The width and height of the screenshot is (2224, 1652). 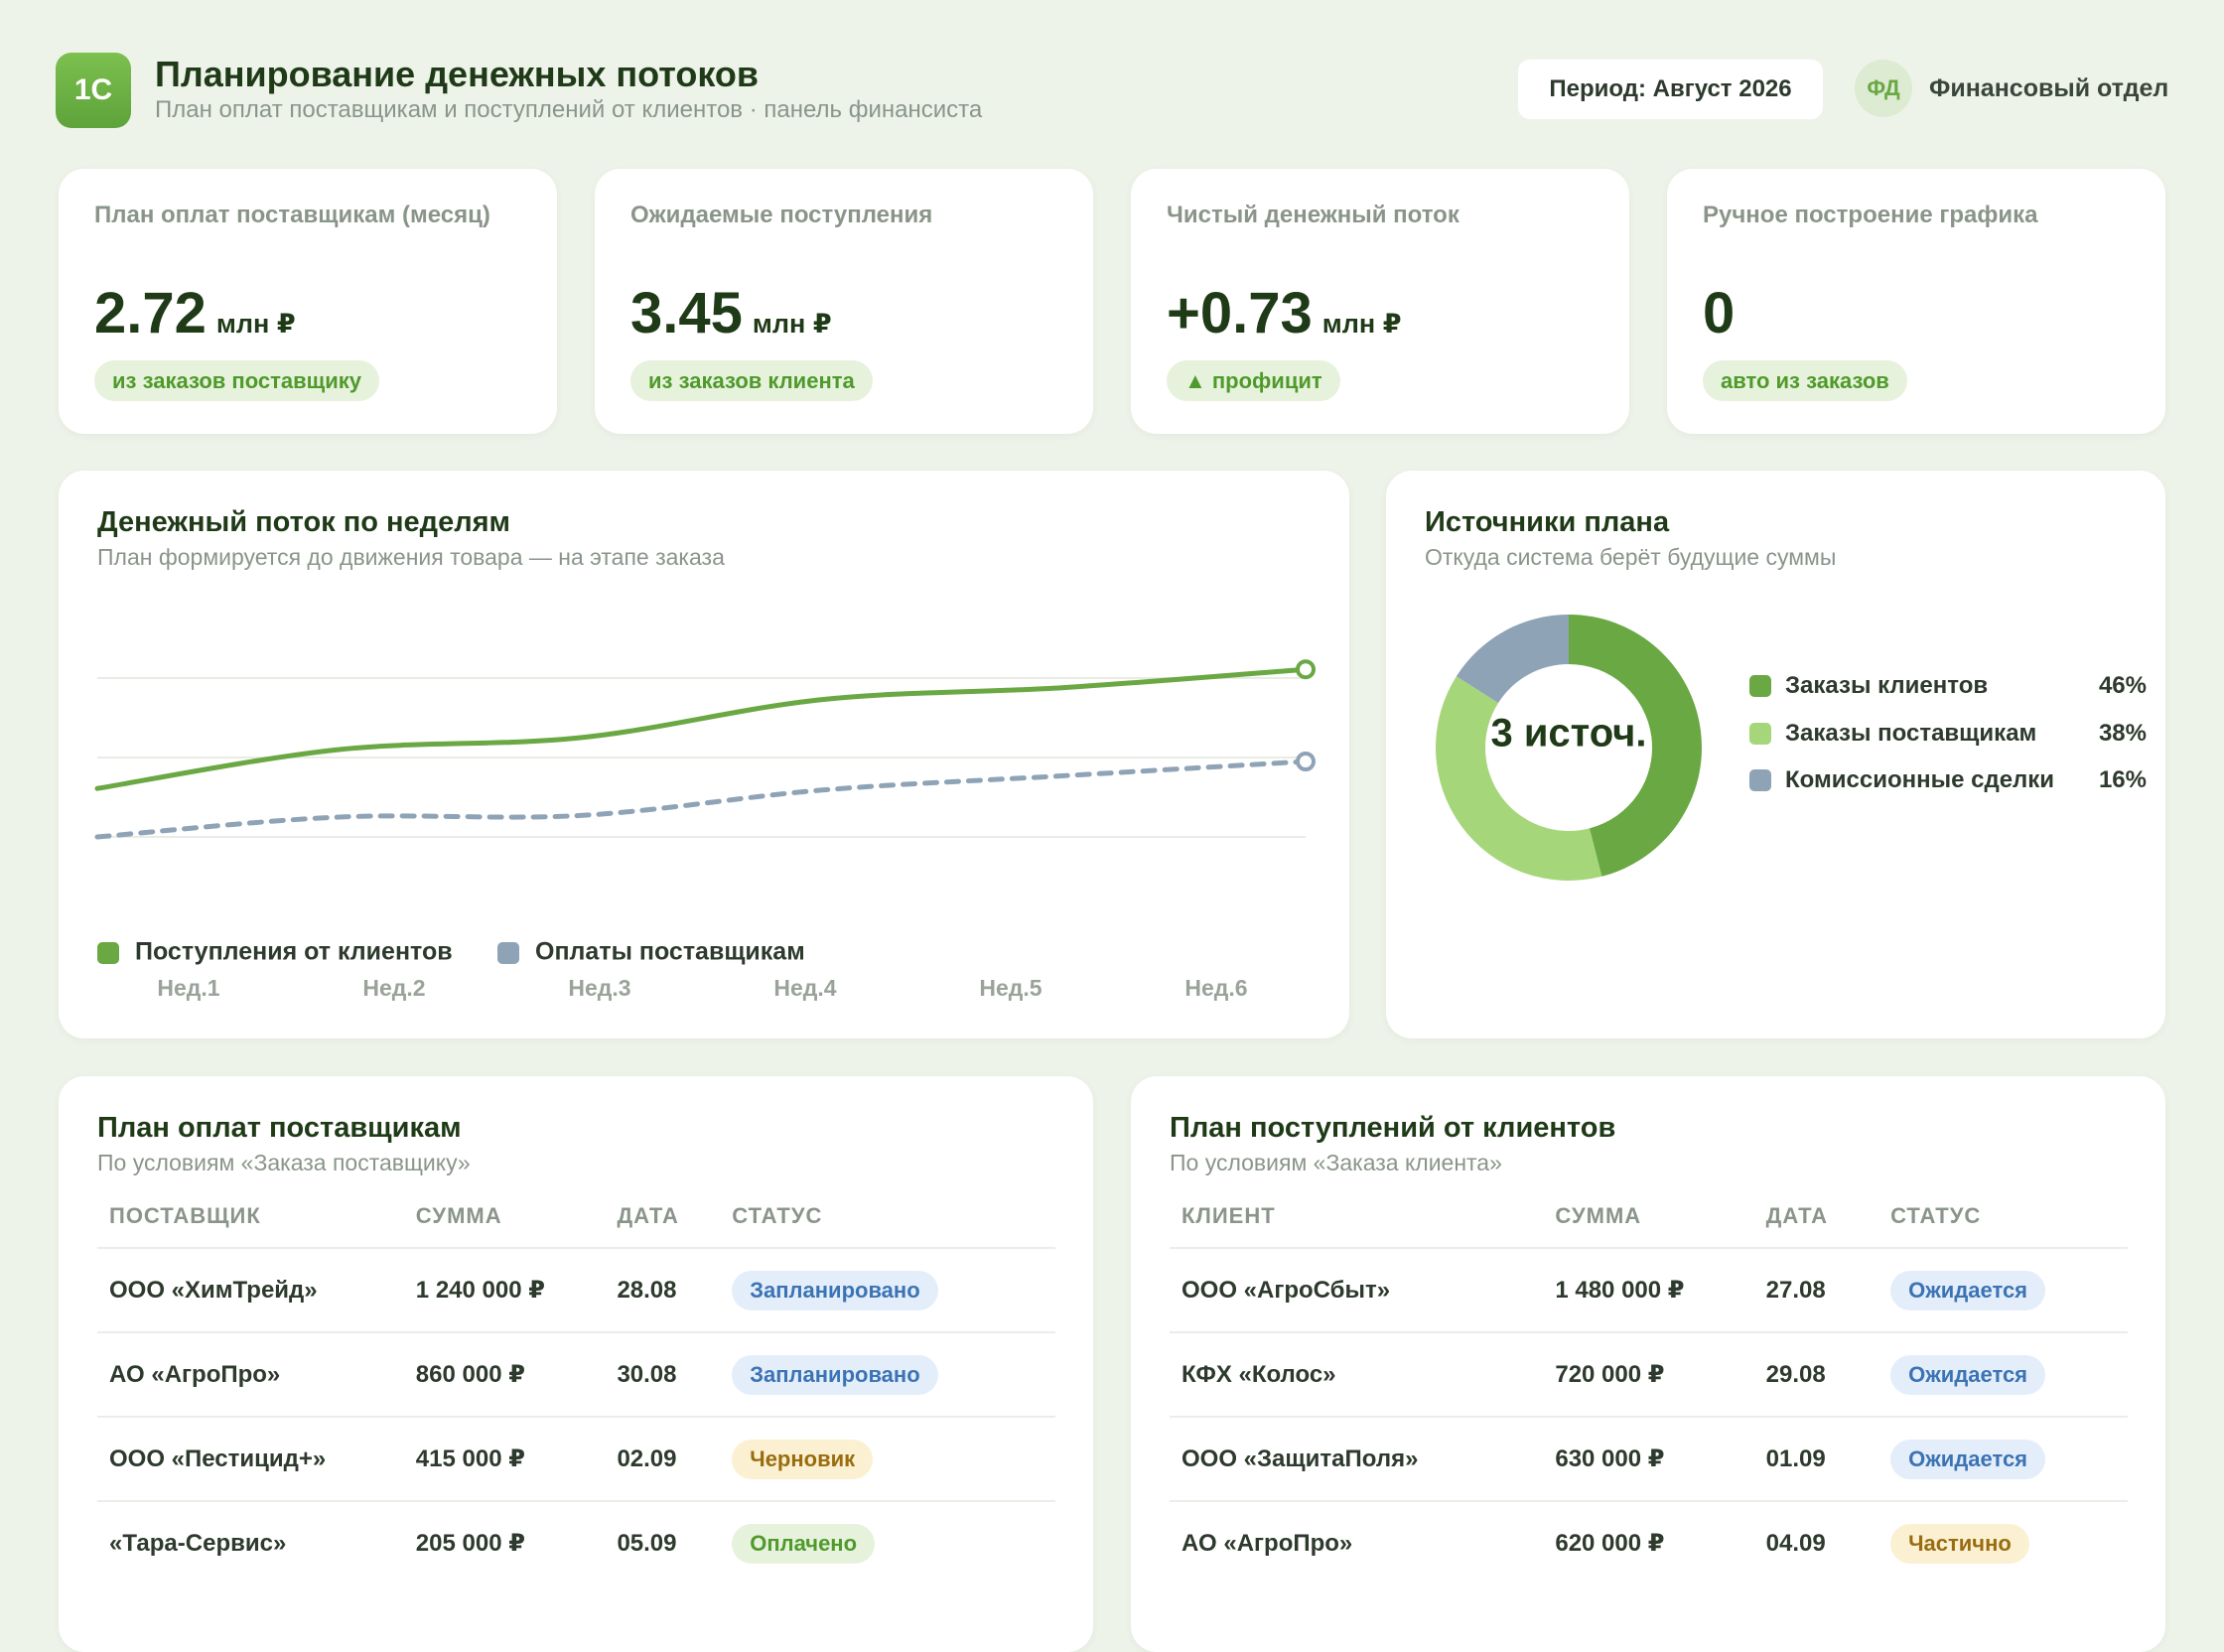 What do you see at coordinates (1547, 522) in the screenshot?
I see `chart-title: Источники плана` at bounding box center [1547, 522].